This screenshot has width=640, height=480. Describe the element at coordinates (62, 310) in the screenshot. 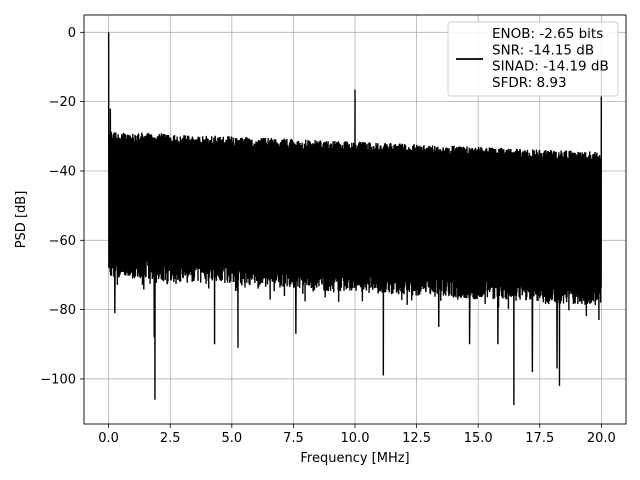

I see `y-tick-label: −80` at that location.